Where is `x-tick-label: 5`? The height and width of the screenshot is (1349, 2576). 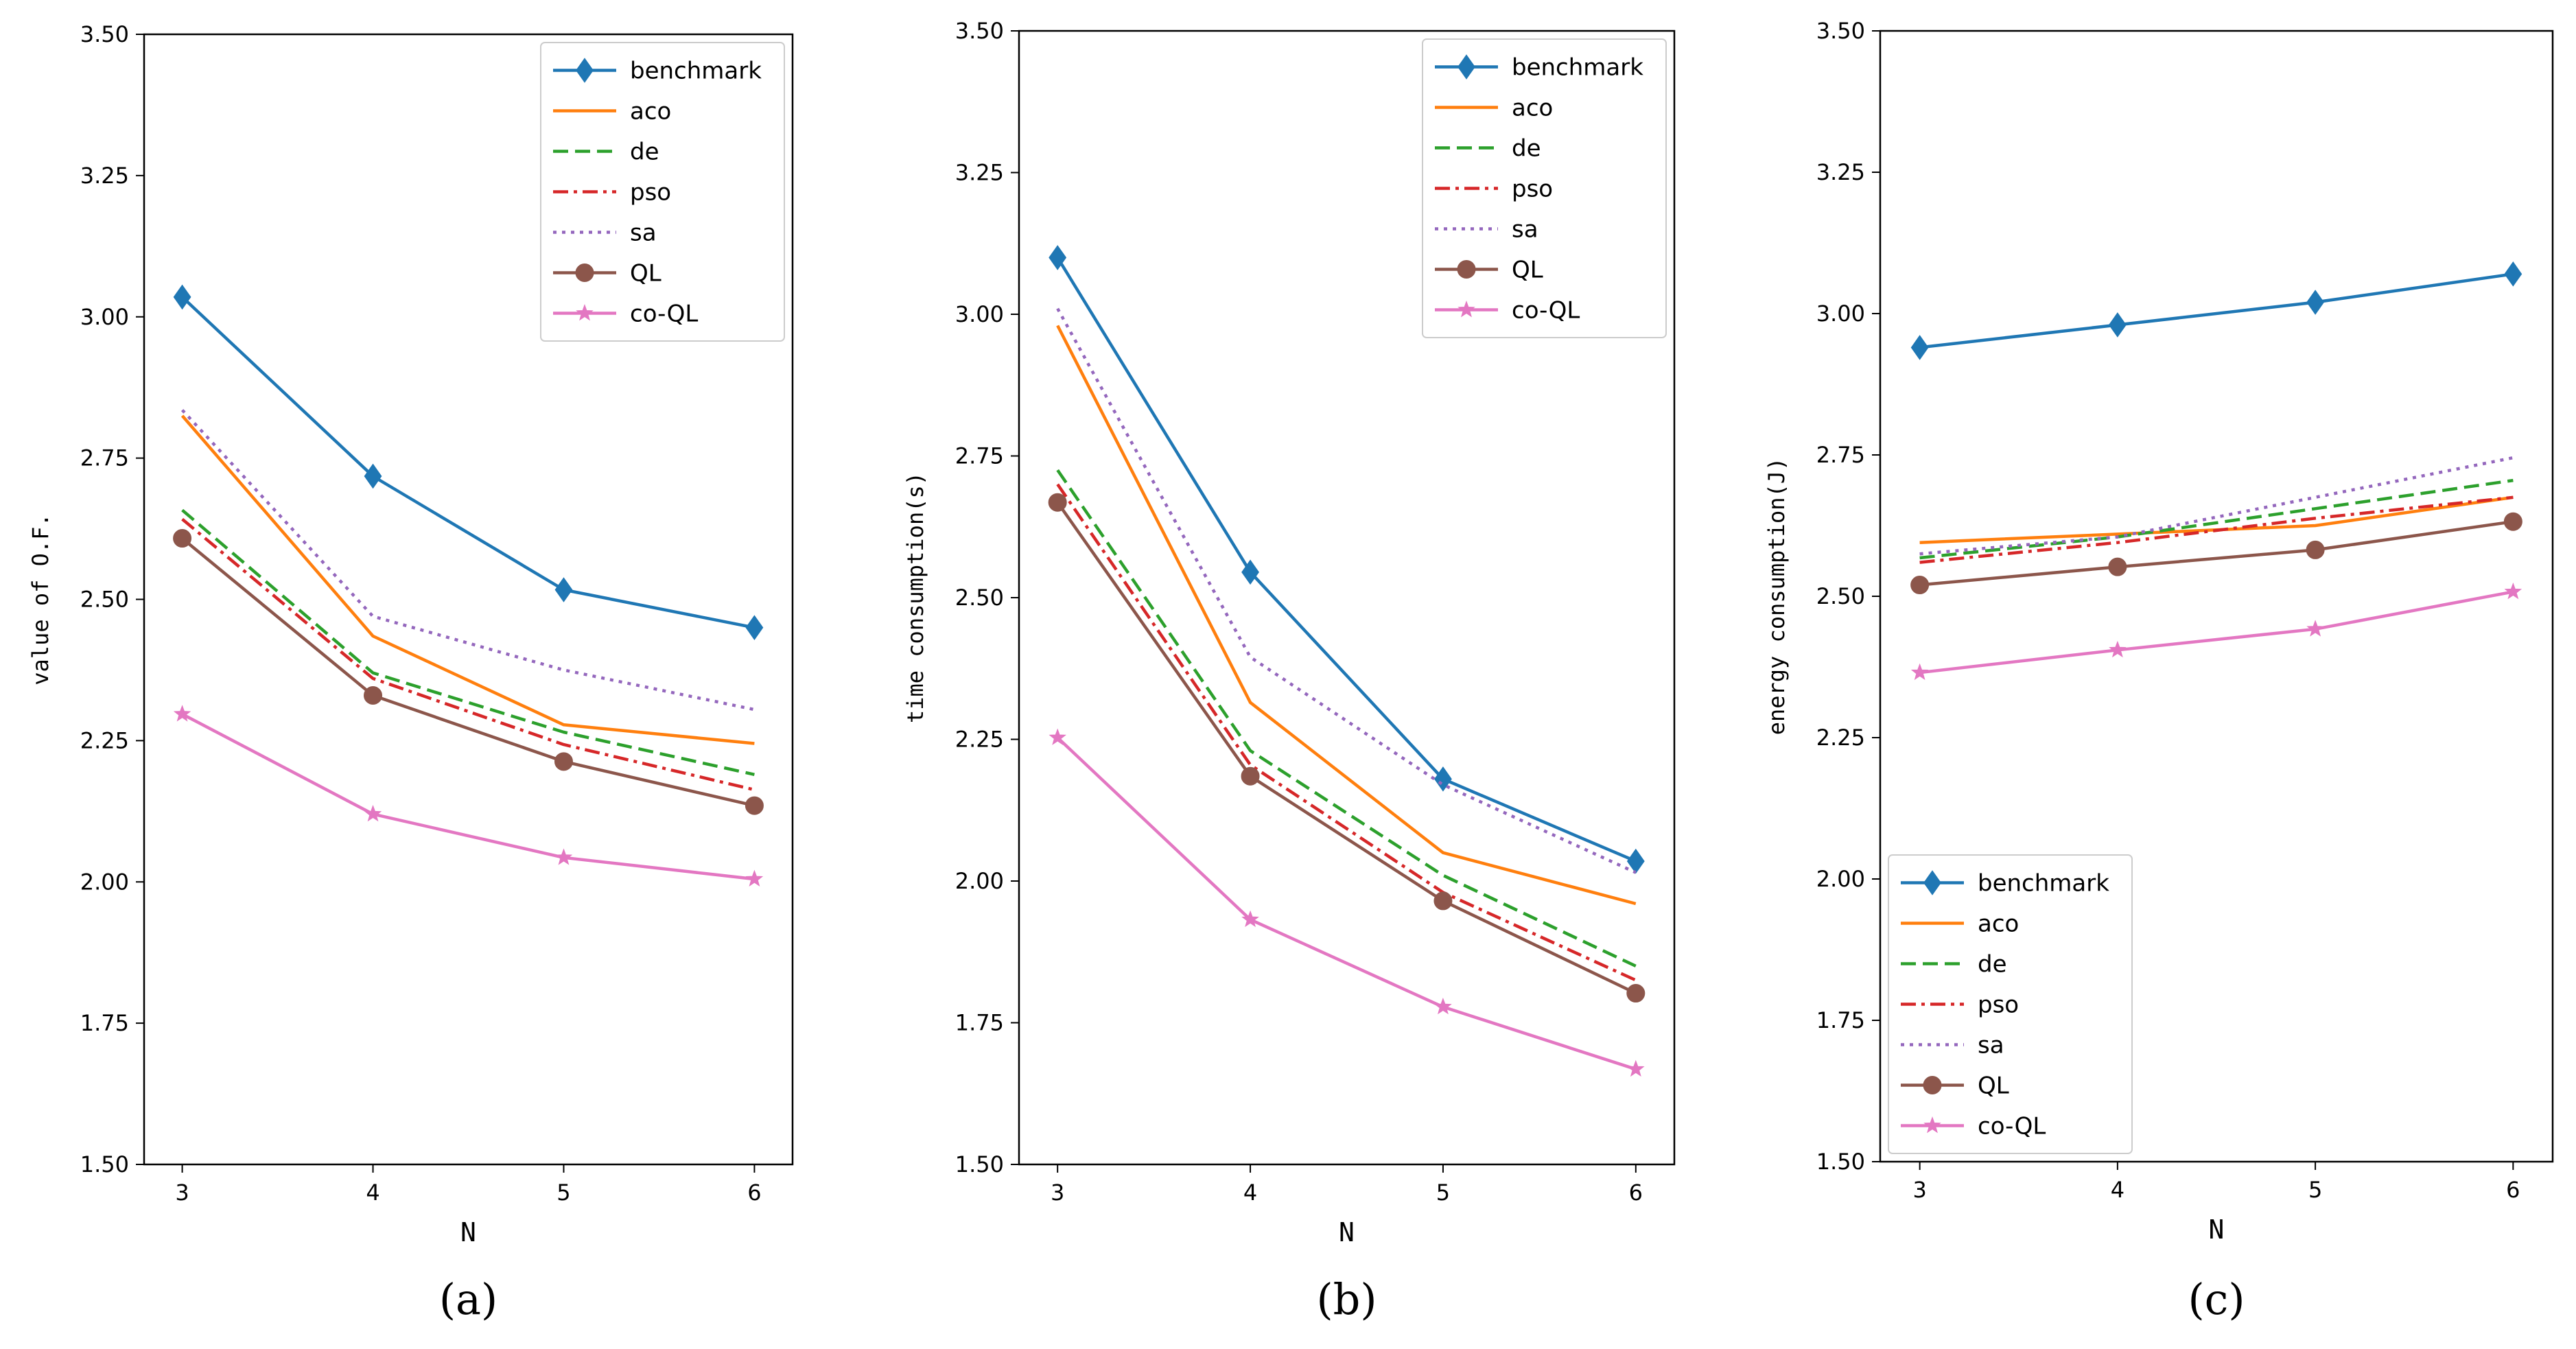 x-tick-label: 5 is located at coordinates (563, 1193).